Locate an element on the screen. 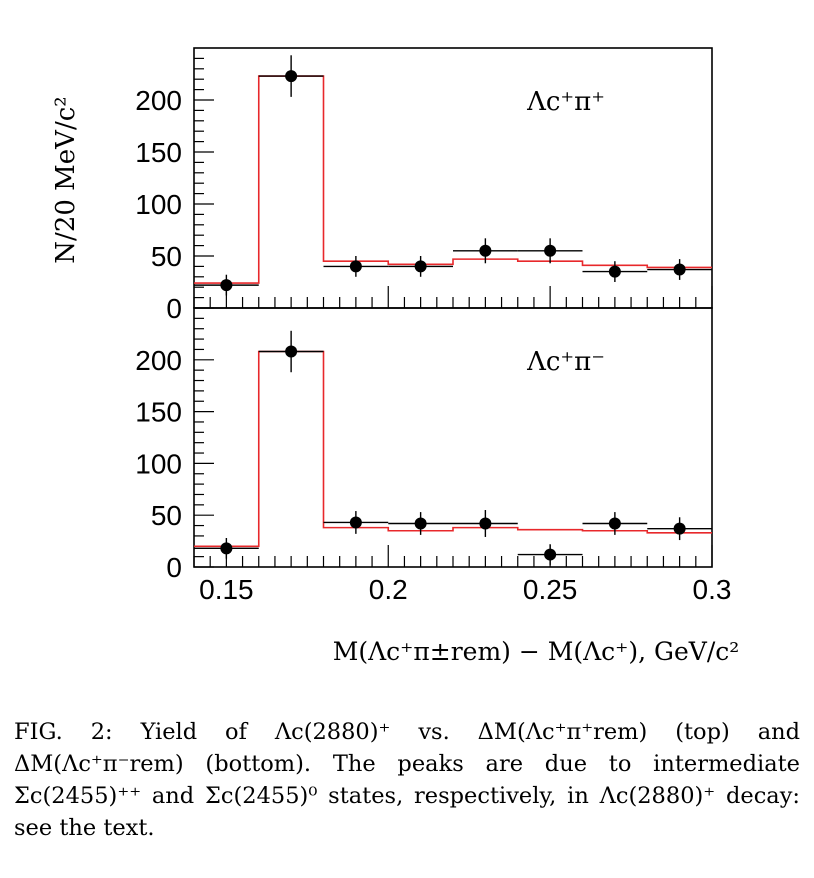 Image resolution: width=814 pixels, height=878 pixels. x-tick-label: 0.3 is located at coordinates (712, 589).